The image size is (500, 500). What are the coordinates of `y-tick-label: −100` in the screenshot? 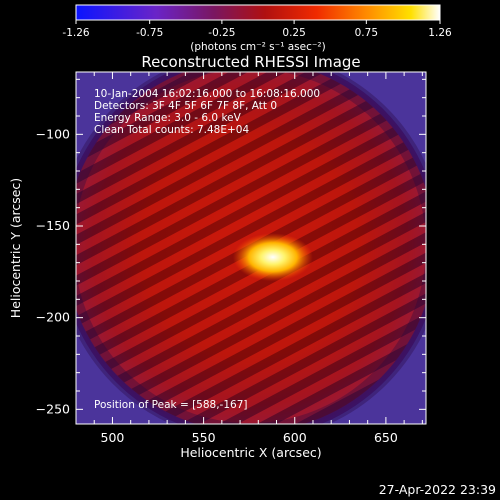 It's located at (53, 133).